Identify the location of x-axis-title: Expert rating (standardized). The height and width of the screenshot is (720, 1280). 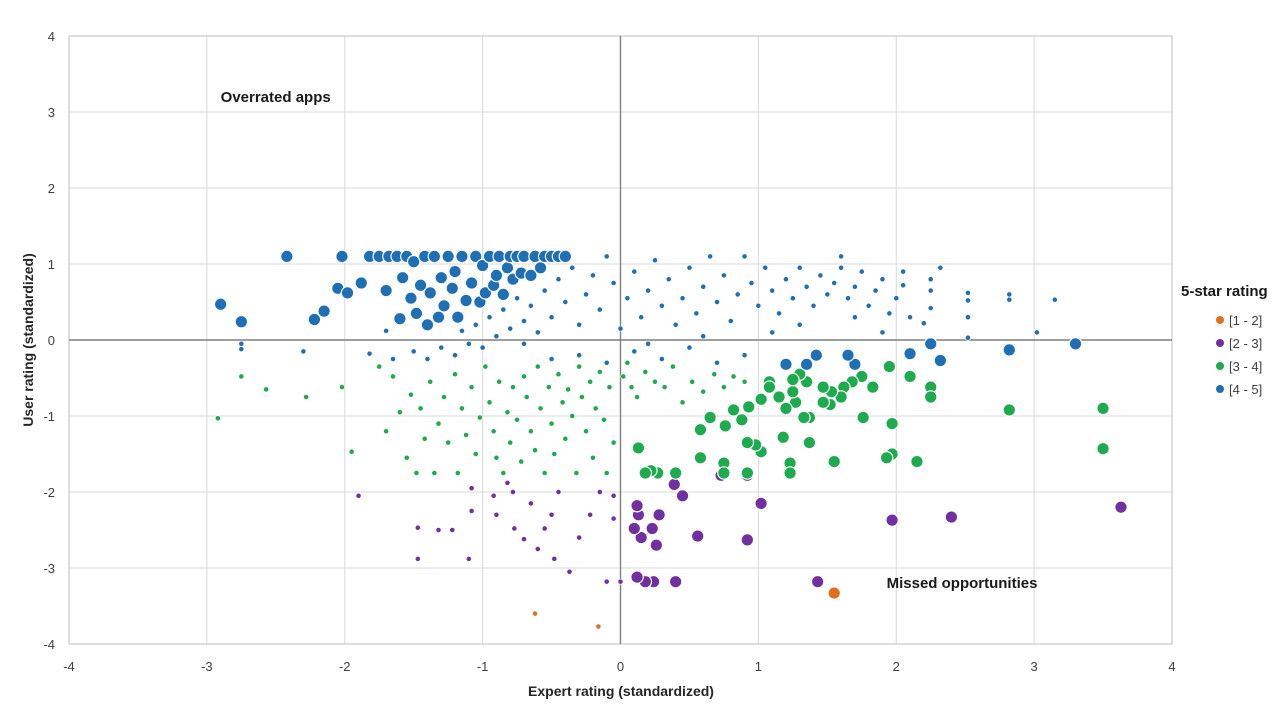
(621, 691).